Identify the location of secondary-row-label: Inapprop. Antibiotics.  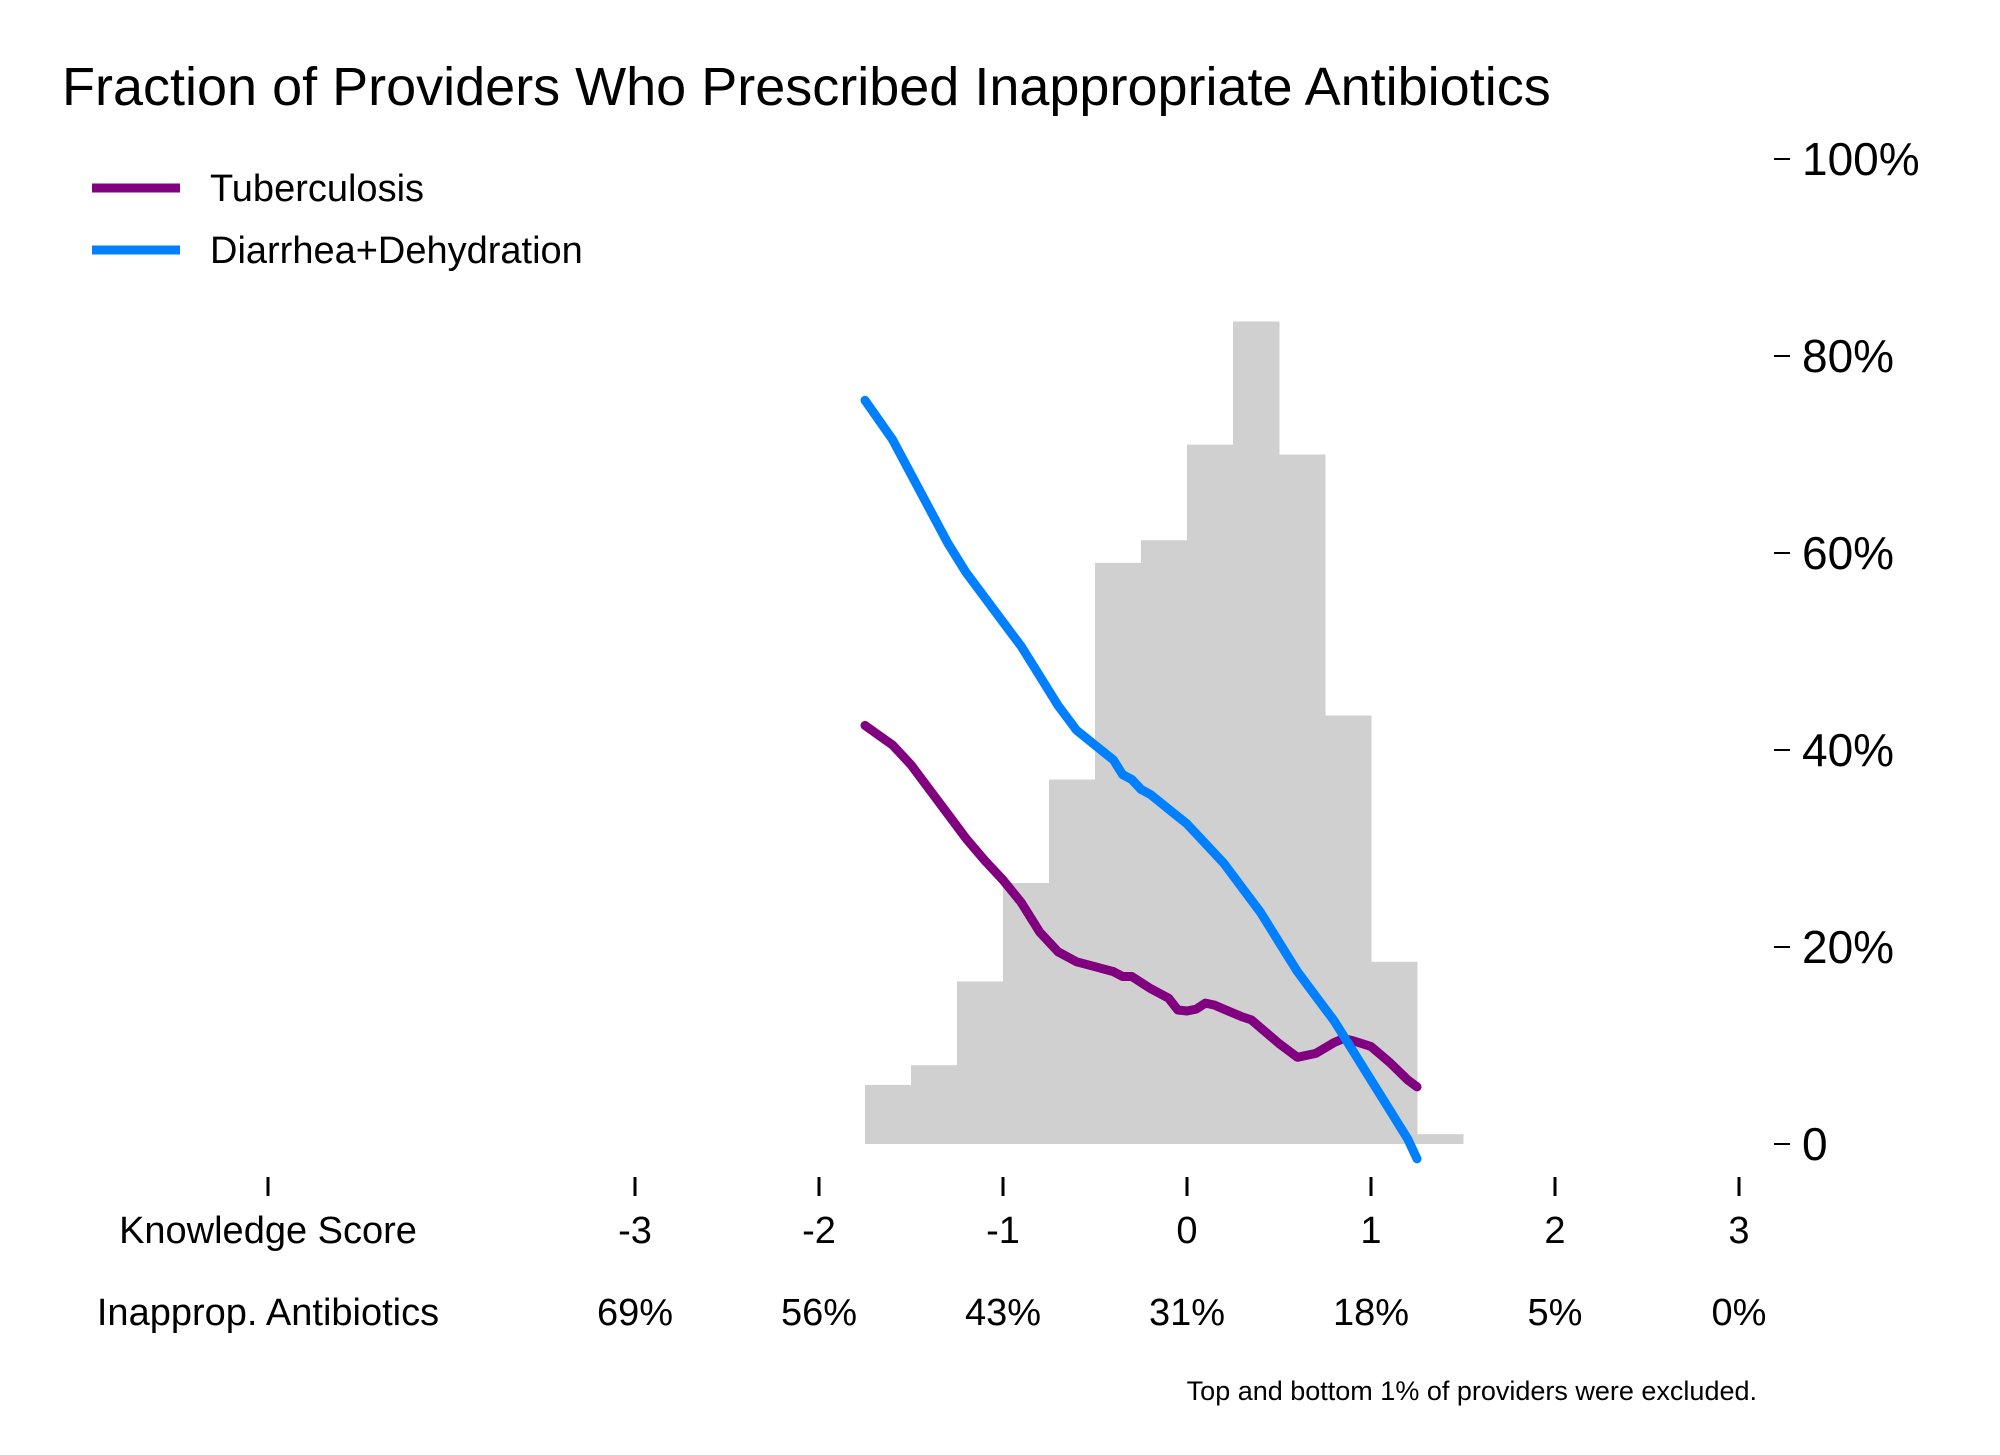
(268, 1313).